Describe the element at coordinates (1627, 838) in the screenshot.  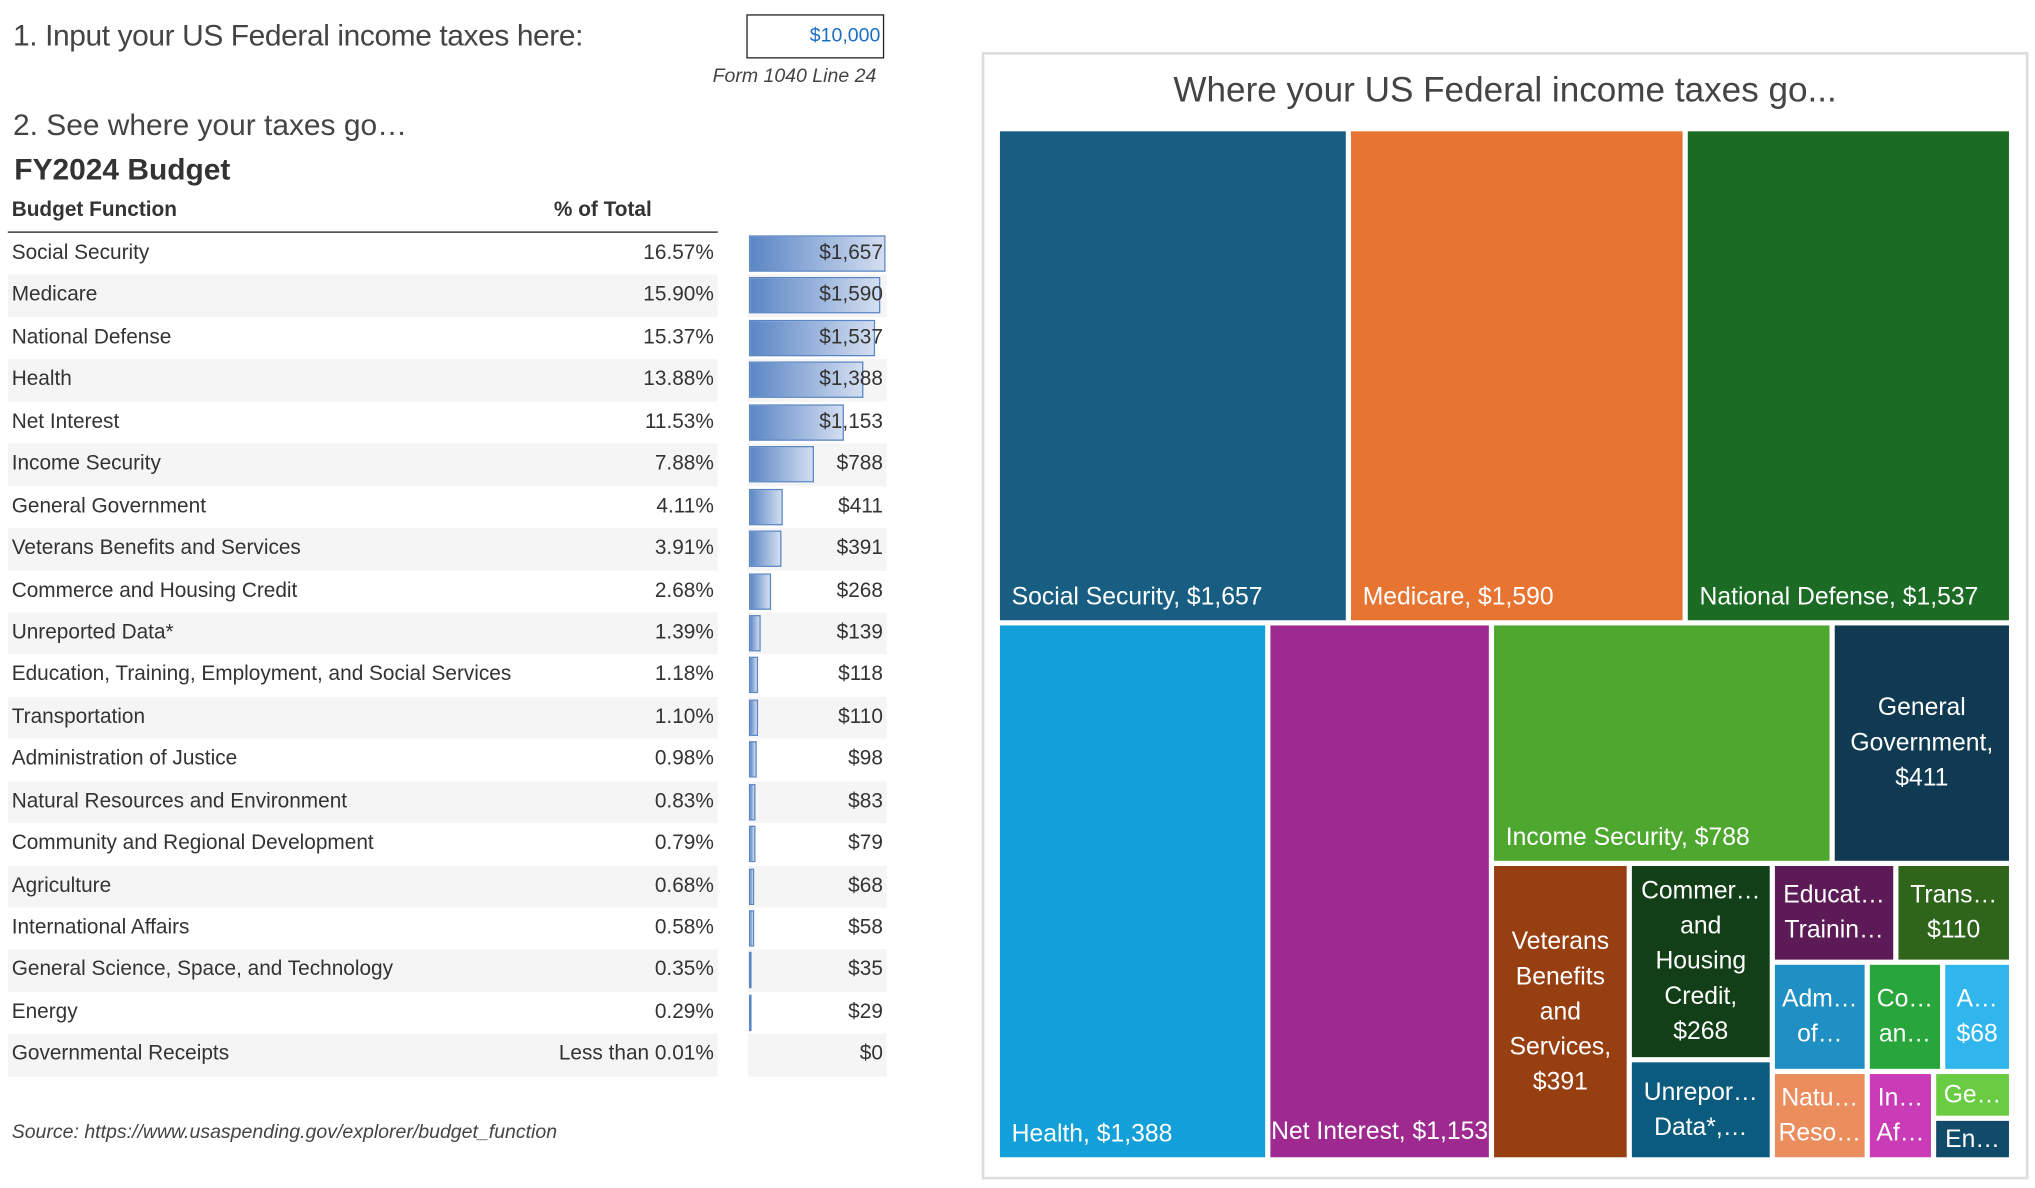
I see `tile-label: Income Security, $788` at that location.